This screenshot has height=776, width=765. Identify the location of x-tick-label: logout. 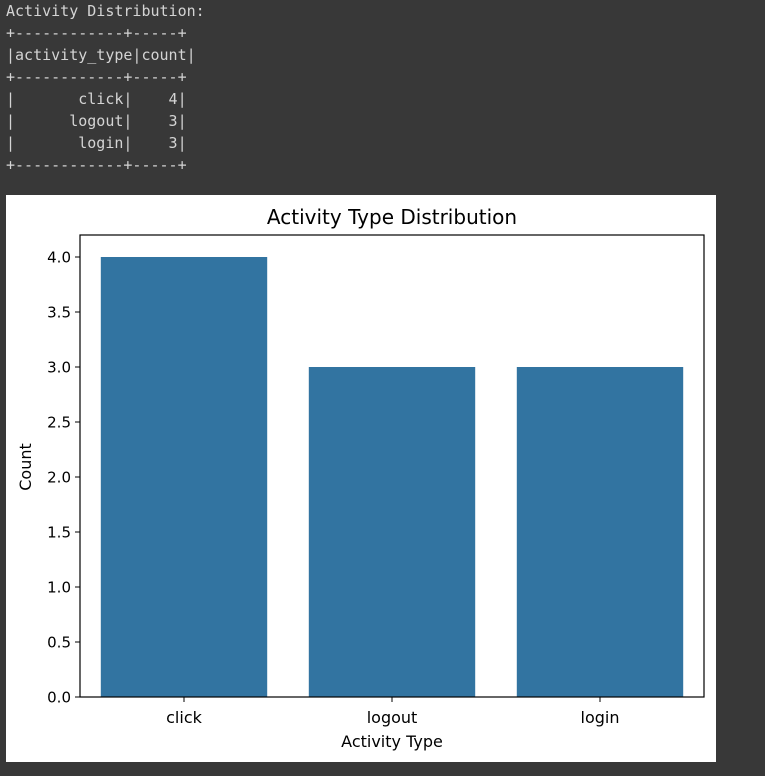
(392, 717).